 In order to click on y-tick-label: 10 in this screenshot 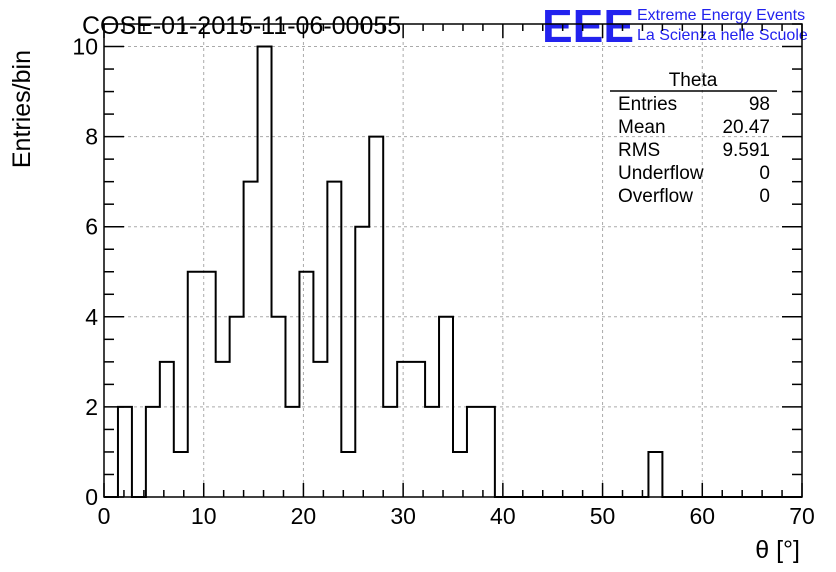, I will do `click(85, 47)`.